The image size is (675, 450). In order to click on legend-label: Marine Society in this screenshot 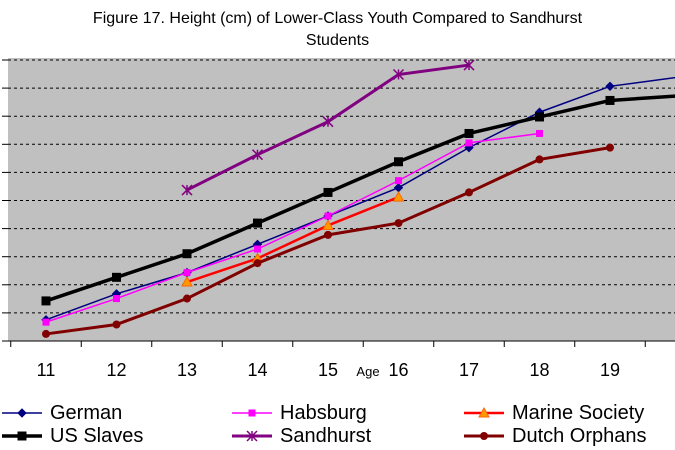, I will do `click(578, 413)`.